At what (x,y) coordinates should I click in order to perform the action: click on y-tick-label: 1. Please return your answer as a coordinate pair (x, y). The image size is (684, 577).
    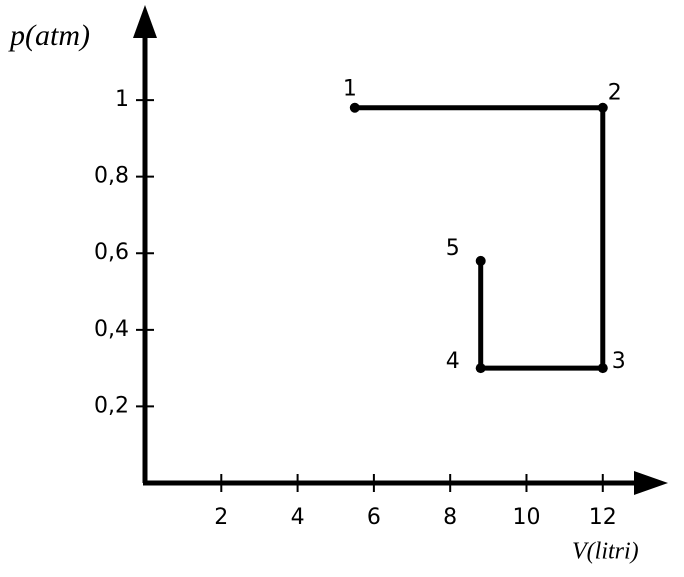
    Looking at the image, I should click on (122, 99).